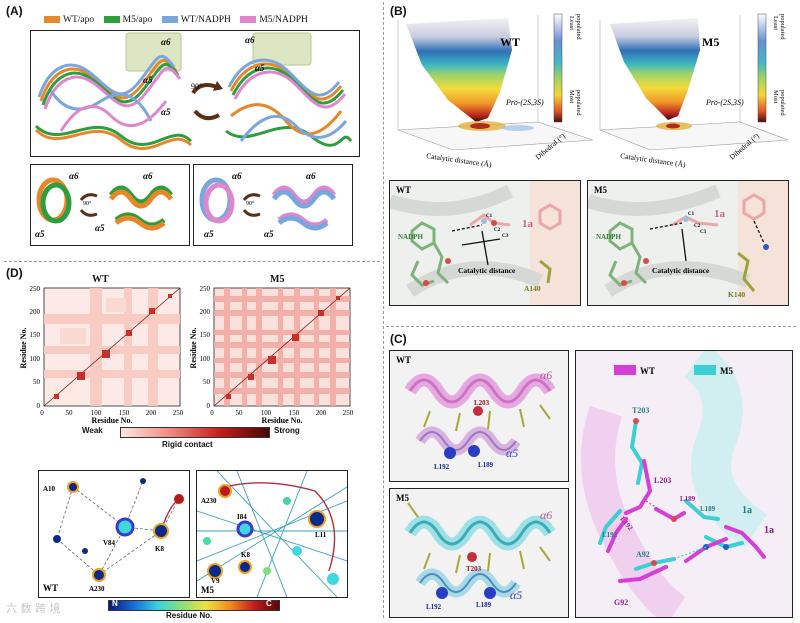  I want to click on sub-nadph-a6-left: α6, so click(237, 176).